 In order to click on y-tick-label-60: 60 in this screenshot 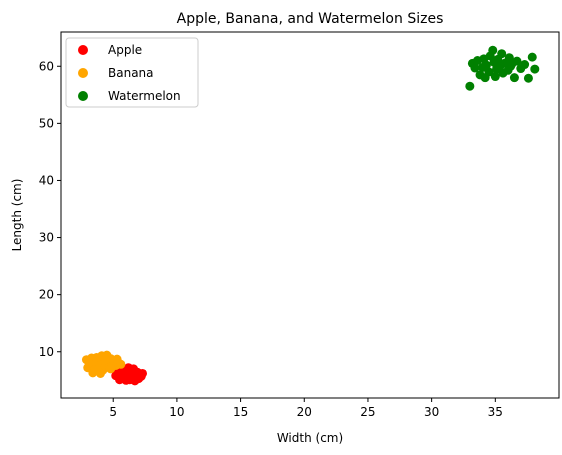, I will do `click(46, 66)`.